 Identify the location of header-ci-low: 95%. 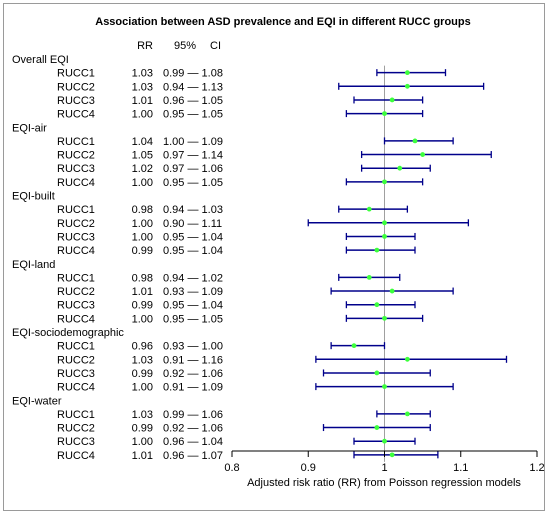
(185, 46).